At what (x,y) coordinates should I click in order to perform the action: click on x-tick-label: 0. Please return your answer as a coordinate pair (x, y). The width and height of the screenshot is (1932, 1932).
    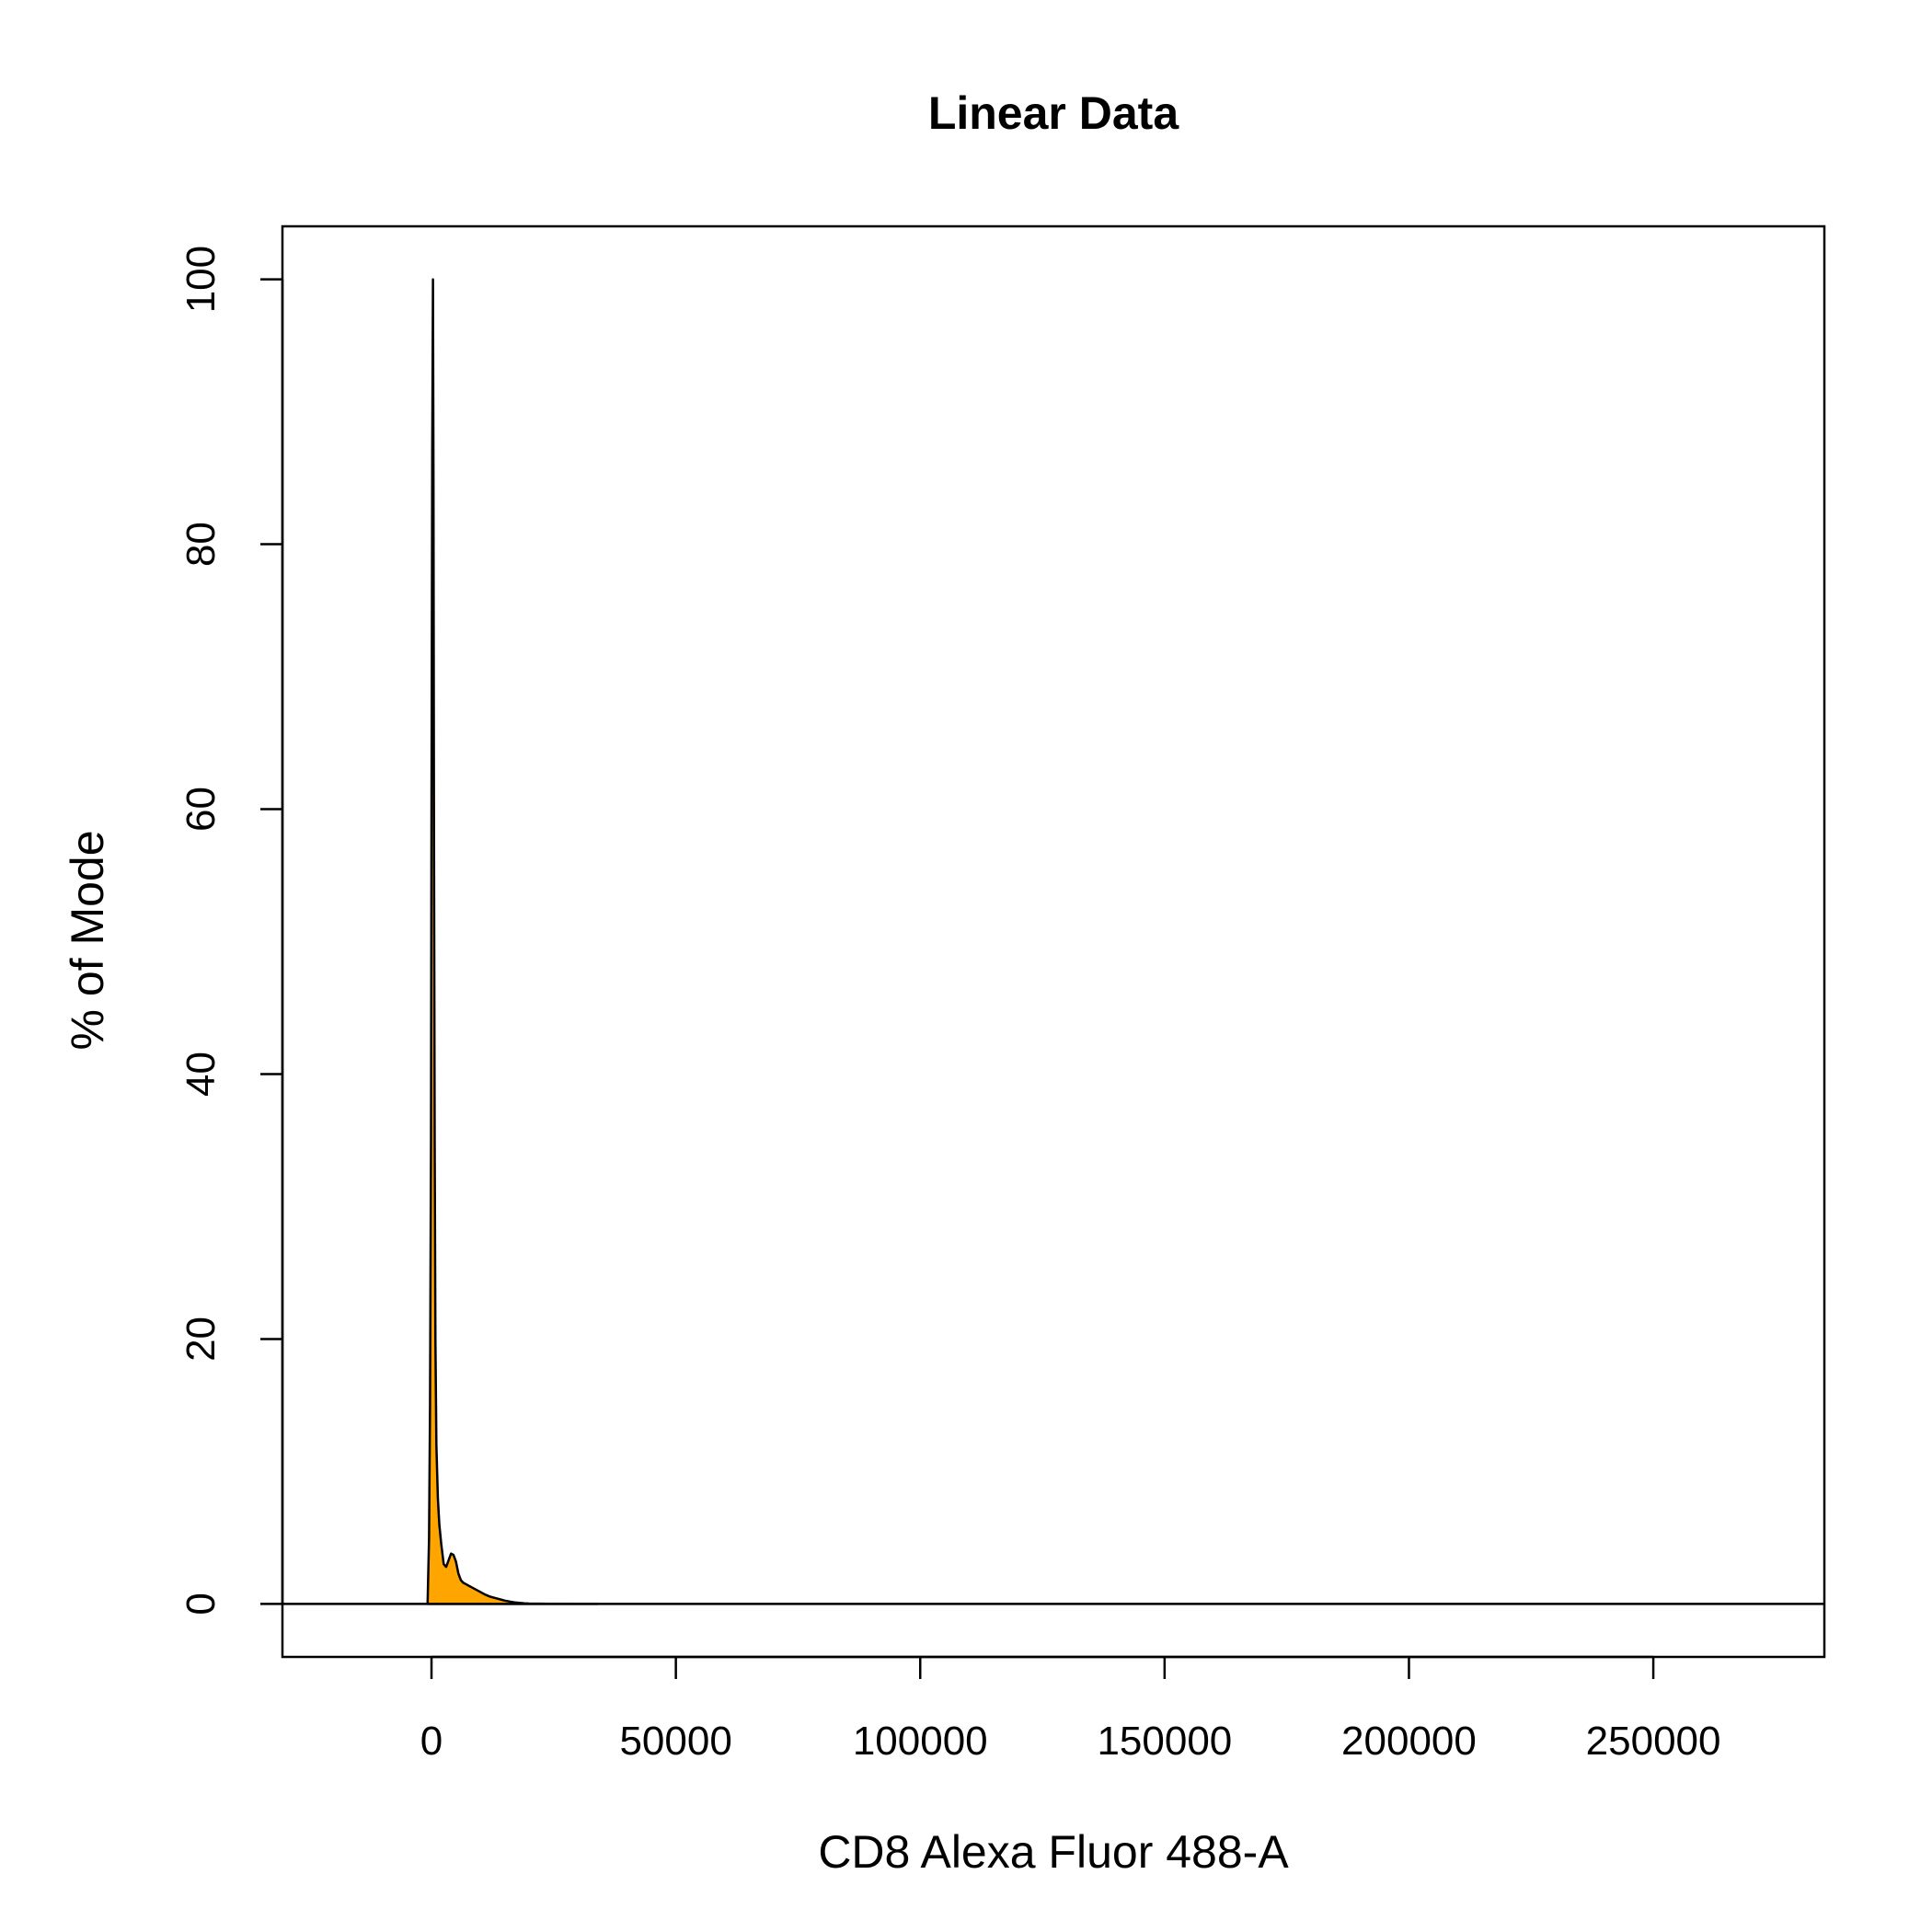
    Looking at the image, I should click on (431, 1741).